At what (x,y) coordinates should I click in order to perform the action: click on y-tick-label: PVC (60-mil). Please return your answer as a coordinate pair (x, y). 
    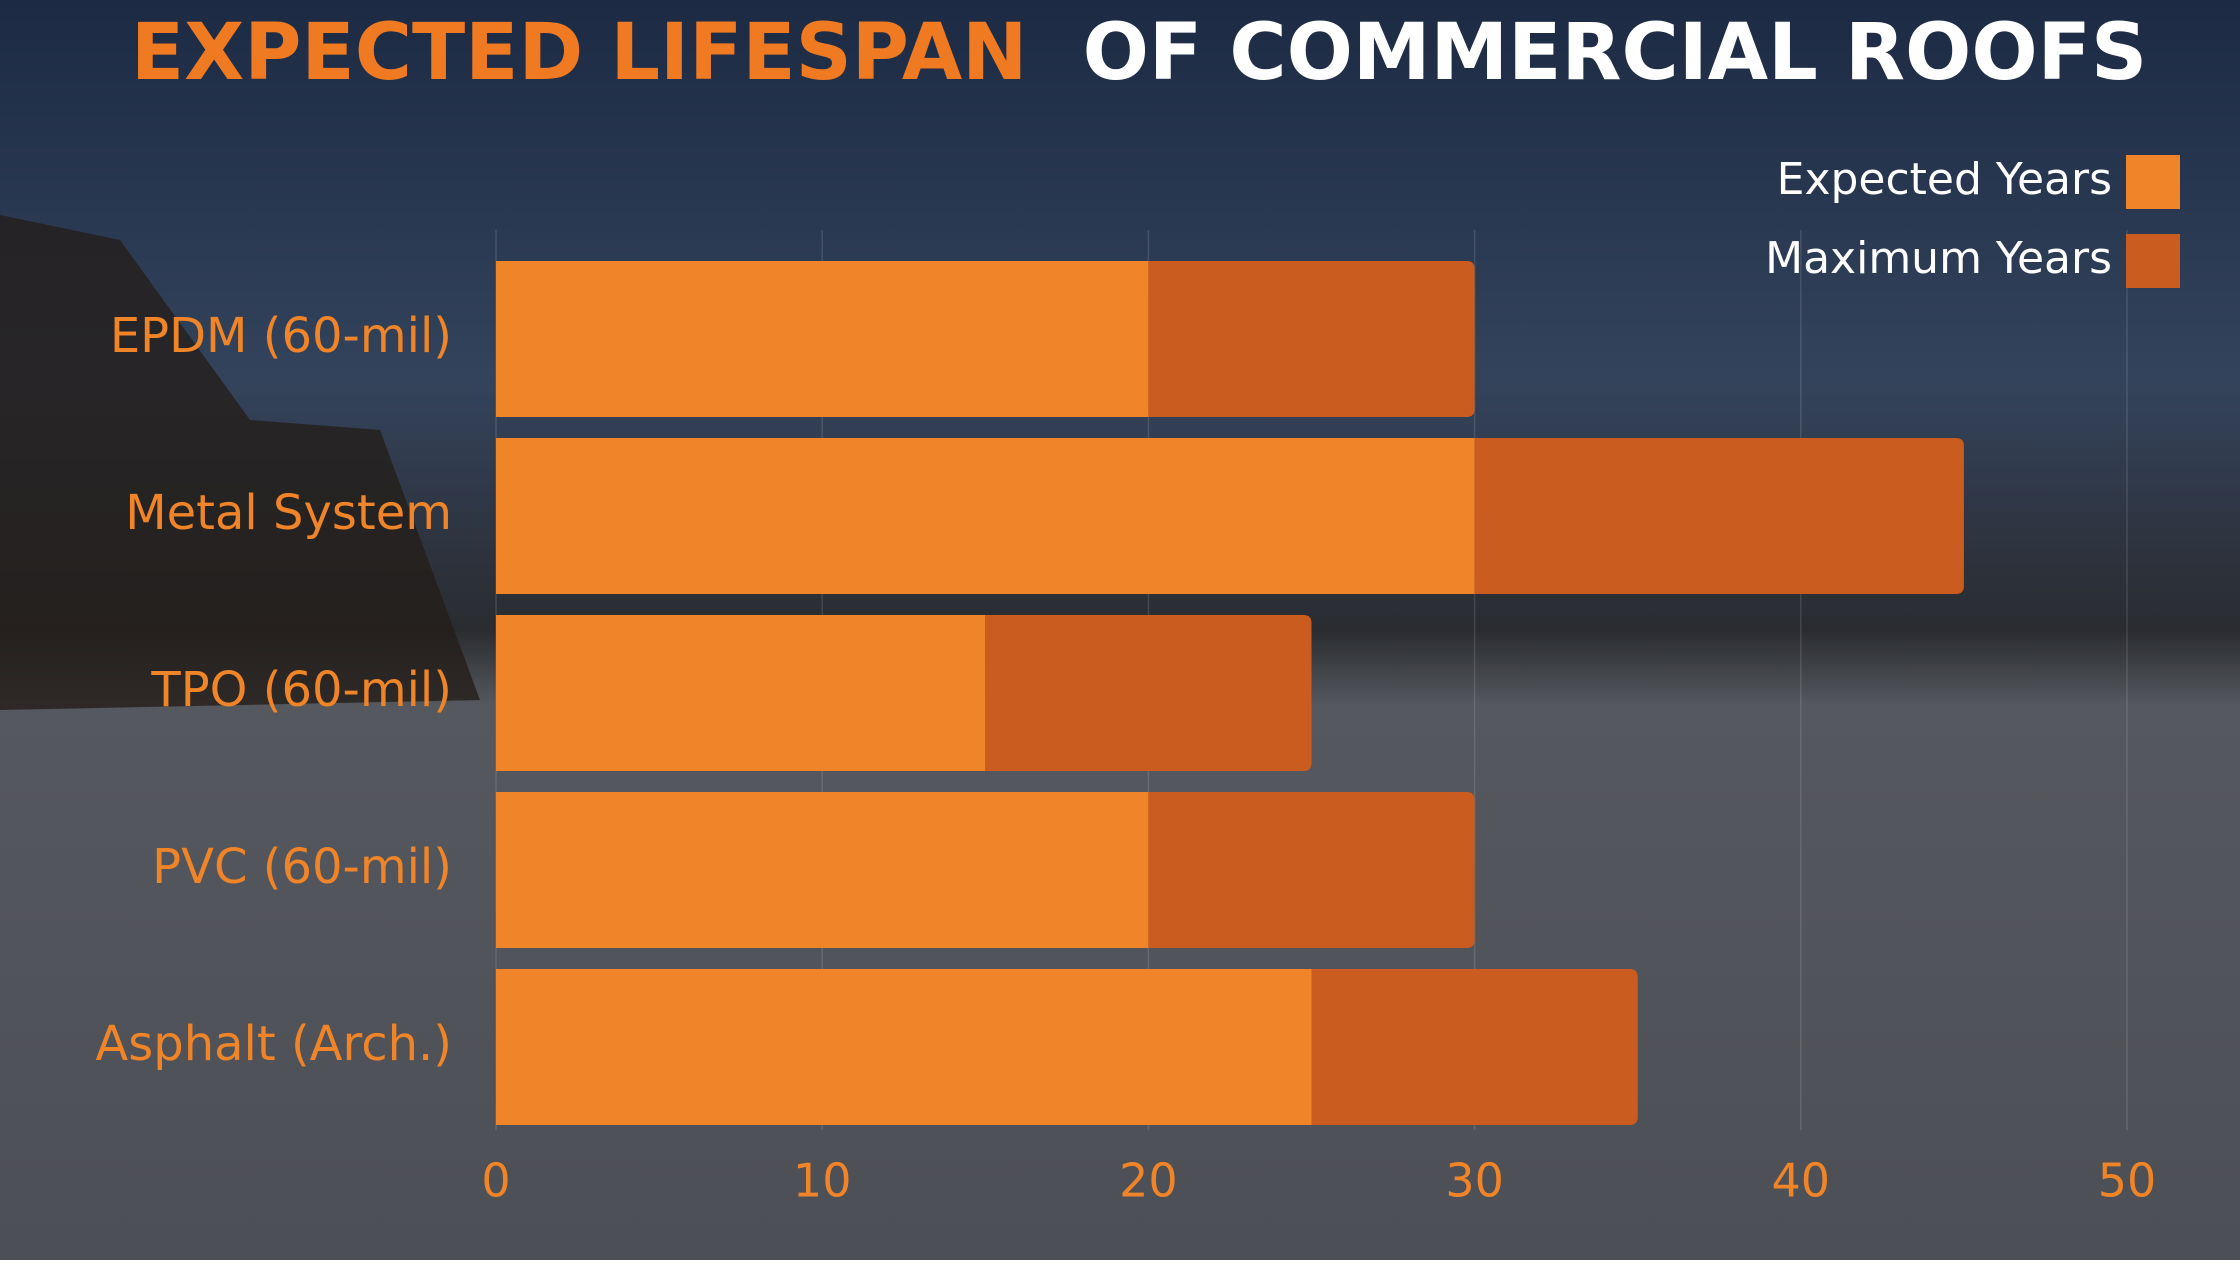
    Looking at the image, I should click on (302, 867).